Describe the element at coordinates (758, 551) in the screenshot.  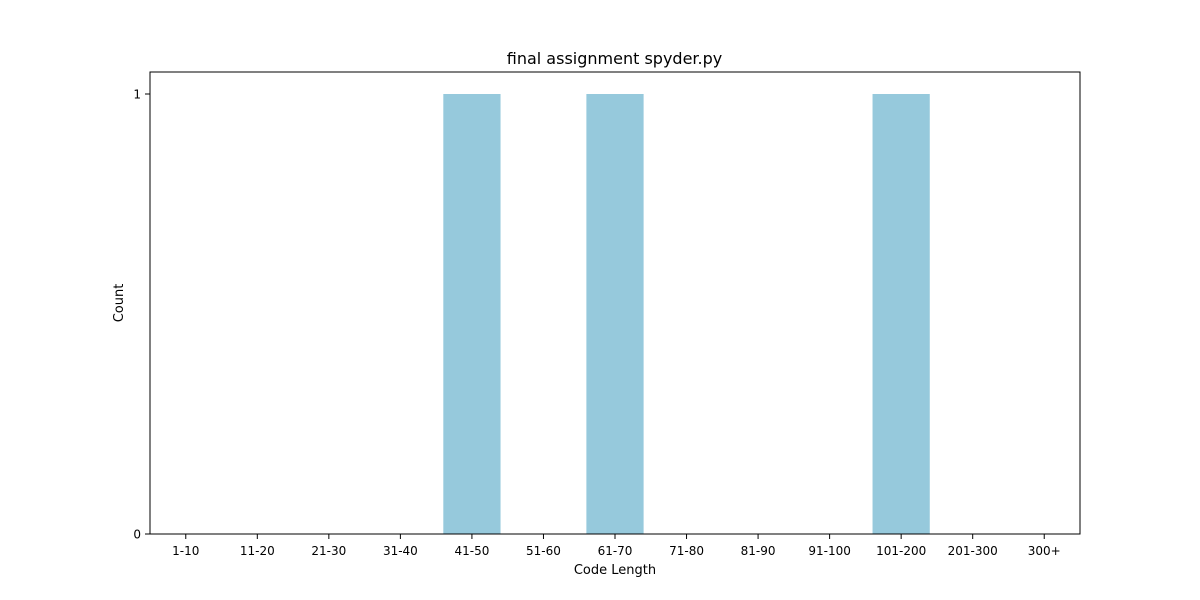
I see `x-tick-label: 81-90` at that location.